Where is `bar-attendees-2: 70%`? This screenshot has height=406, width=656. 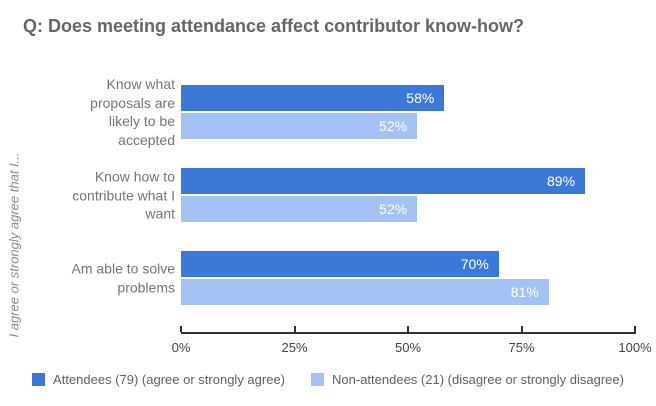 bar-attendees-2: 70% is located at coordinates (340, 264).